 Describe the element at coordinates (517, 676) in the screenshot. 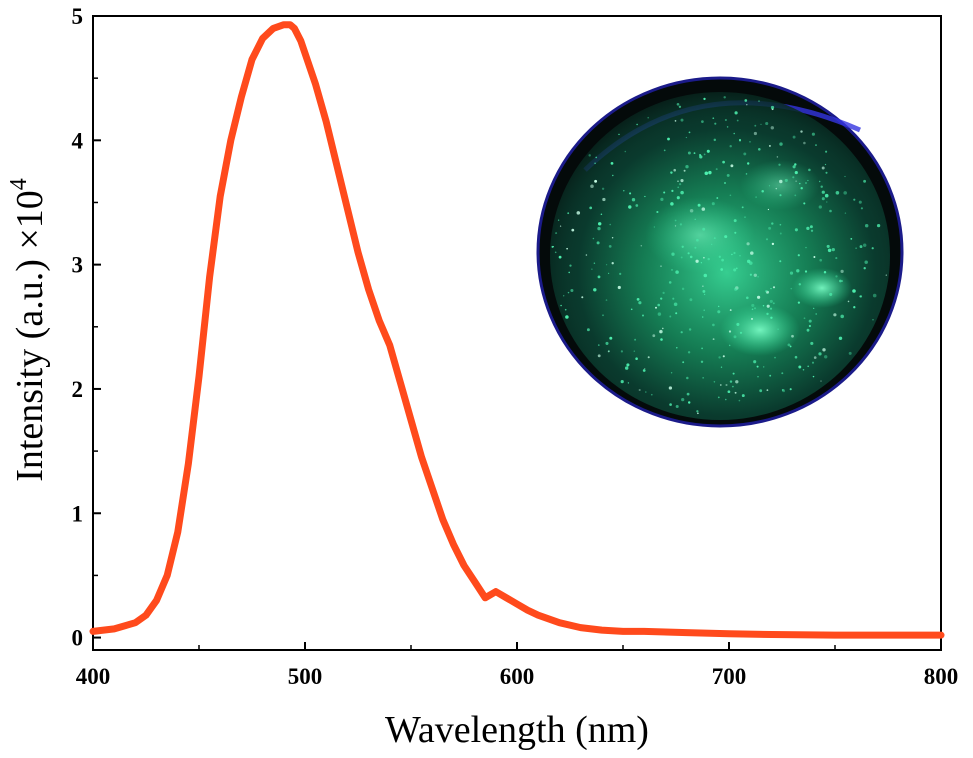

I see `x-tick-label: 600` at that location.